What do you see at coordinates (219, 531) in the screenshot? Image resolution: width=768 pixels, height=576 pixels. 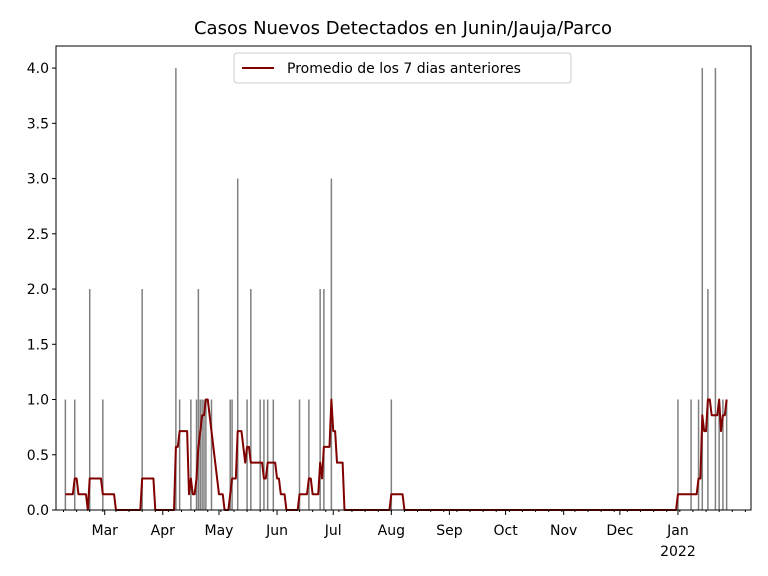 I see `x-tick-label: May` at bounding box center [219, 531].